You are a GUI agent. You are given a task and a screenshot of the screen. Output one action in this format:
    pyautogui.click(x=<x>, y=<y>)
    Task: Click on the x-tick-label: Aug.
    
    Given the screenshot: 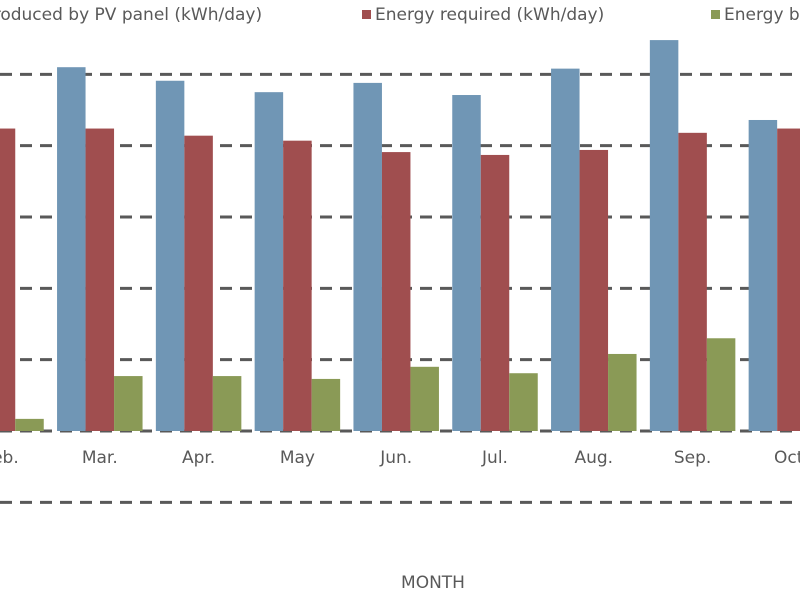 What is the action you would take?
    pyautogui.click(x=593, y=458)
    